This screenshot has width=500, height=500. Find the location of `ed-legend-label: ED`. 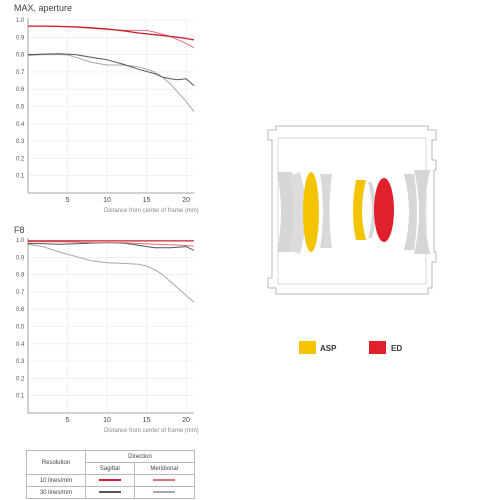

ed-legend-label: ED is located at coordinates (396, 348).